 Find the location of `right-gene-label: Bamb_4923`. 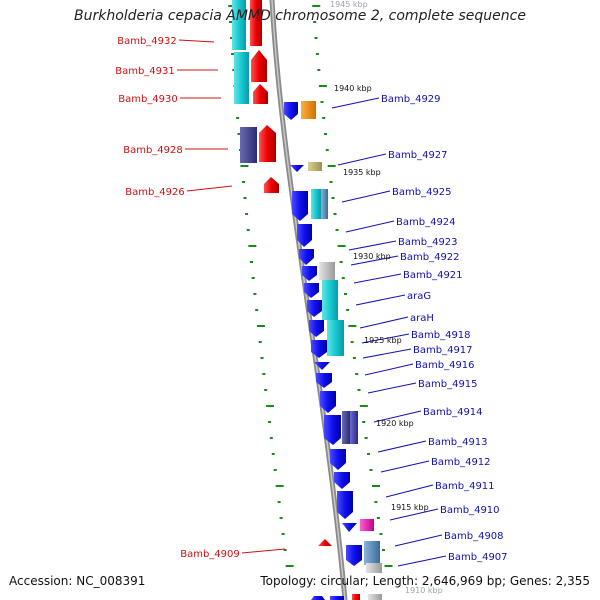

right-gene-label: Bamb_4923 is located at coordinates (428, 242).